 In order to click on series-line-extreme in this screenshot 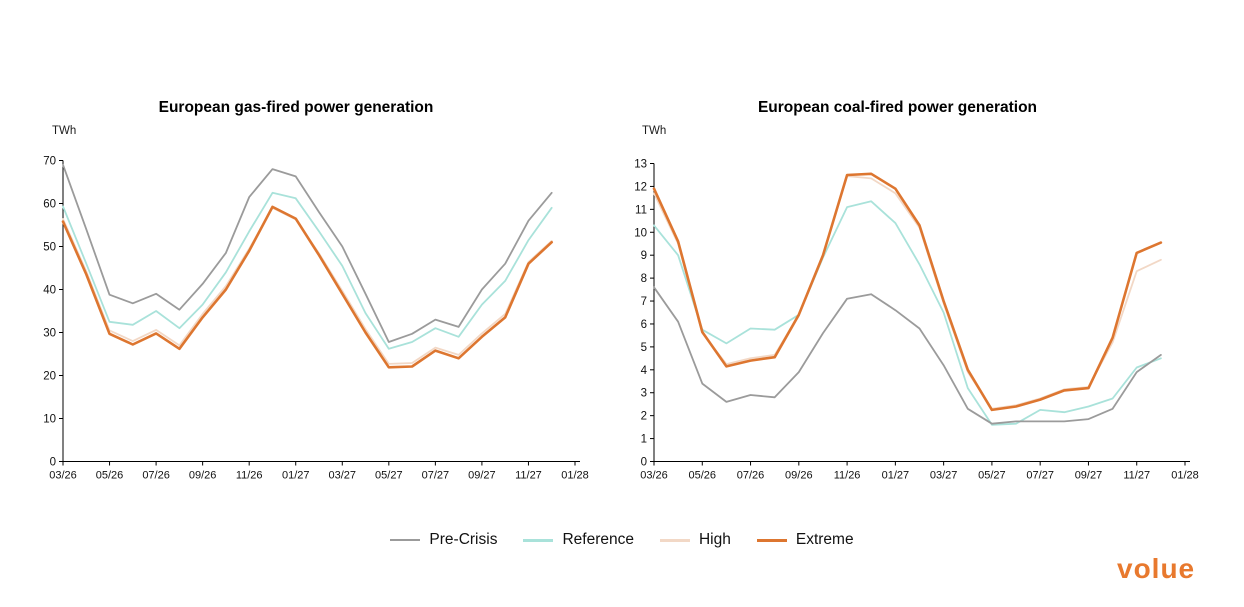, I will do `click(307, 287)`.